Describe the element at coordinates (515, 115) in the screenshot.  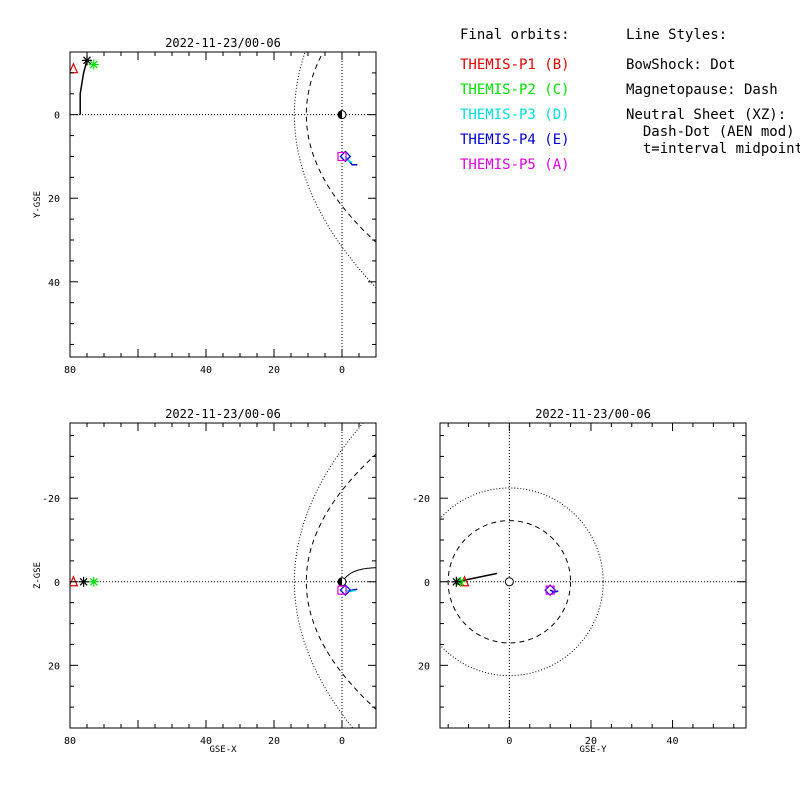
I see `legend-p3: THEMIS-P3 (D)` at that location.